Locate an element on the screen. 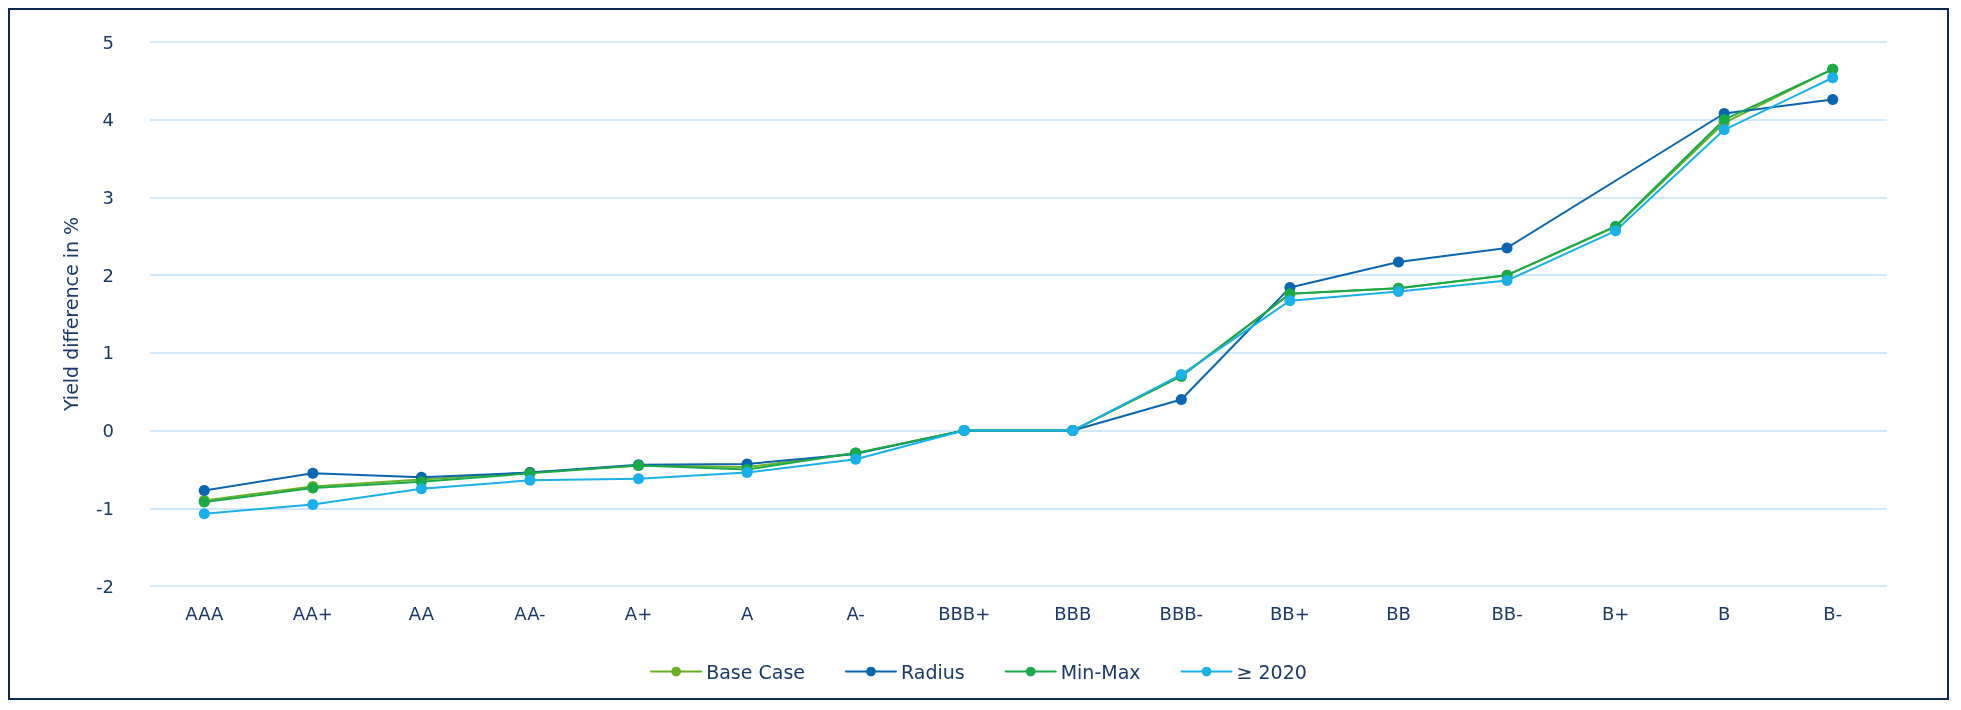 The width and height of the screenshot is (1961, 710). x-tick-label: AAA is located at coordinates (204, 613).